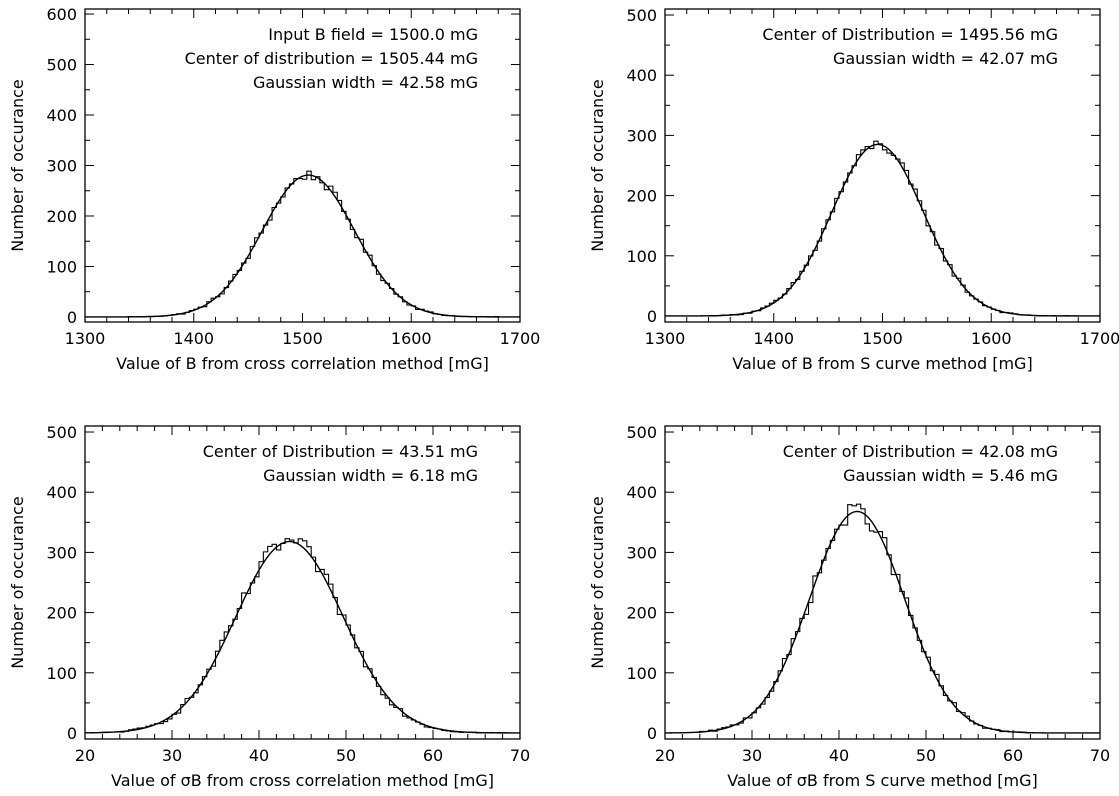 The image size is (1119, 796). What do you see at coordinates (950, 475) in the screenshot?
I see `annotation-text: Gaussian width = 5.46 mG` at bounding box center [950, 475].